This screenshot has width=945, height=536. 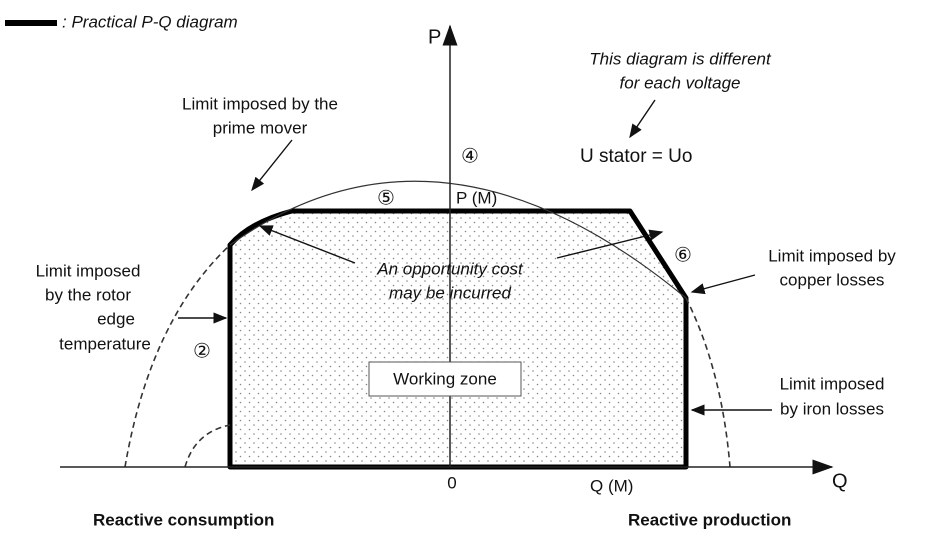 What do you see at coordinates (680, 82) in the screenshot?
I see `voltage-note: for each voltage` at bounding box center [680, 82].